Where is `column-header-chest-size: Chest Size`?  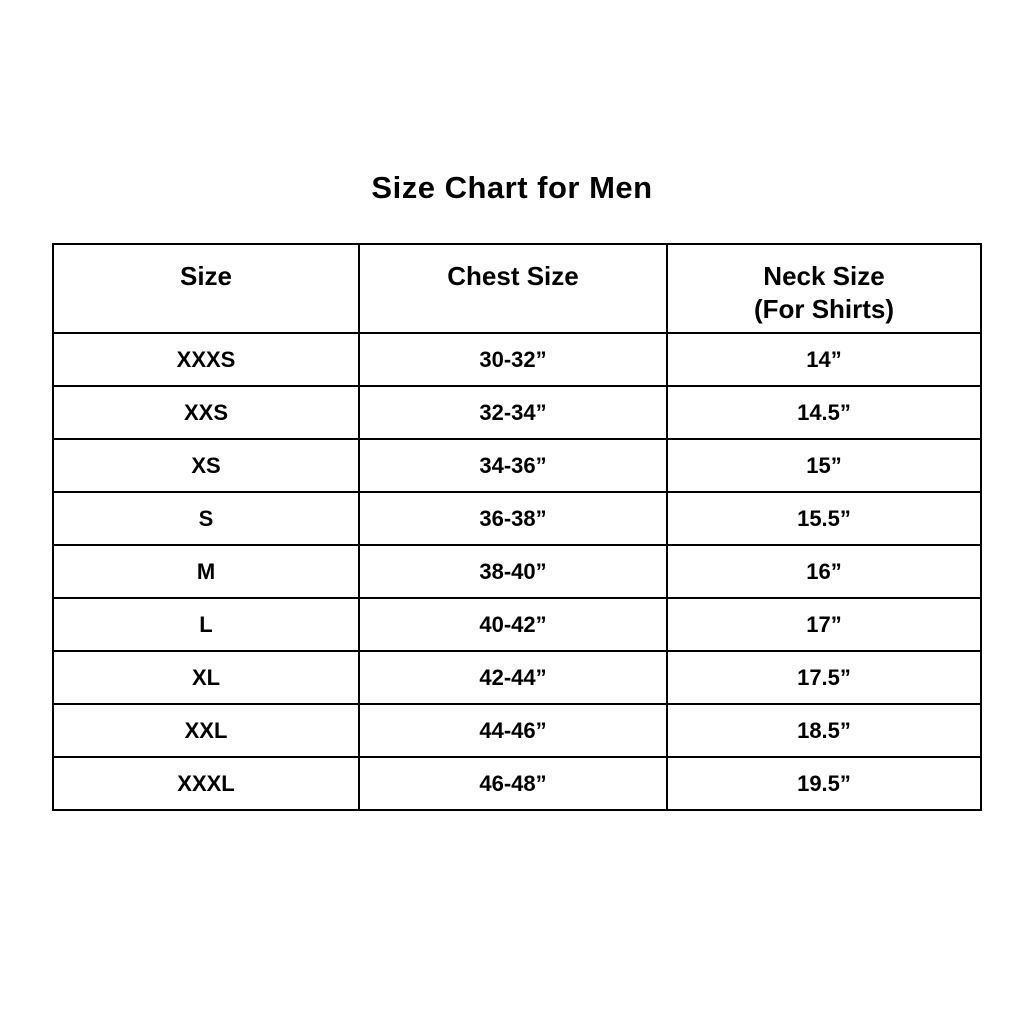
column-header-chest-size: Chest Size is located at coordinates (513, 288).